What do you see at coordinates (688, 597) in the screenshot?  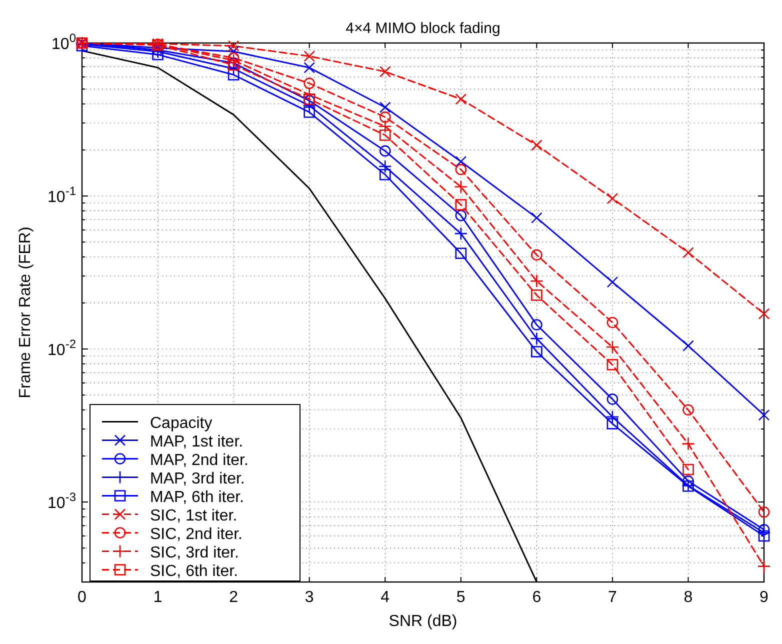 I see `x-tick-label: 8` at bounding box center [688, 597].